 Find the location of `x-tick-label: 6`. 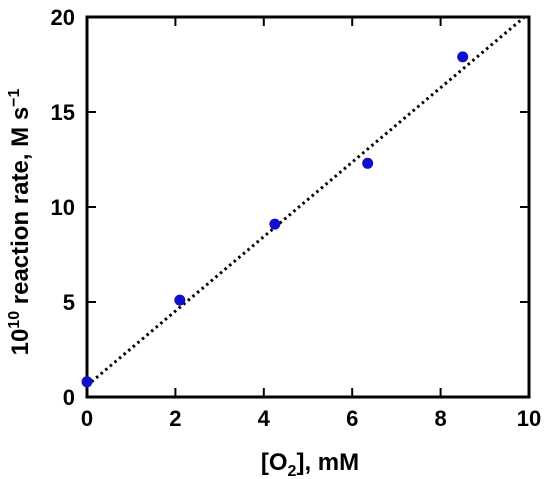

x-tick-label: 6 is located at coordinates (352, 418).